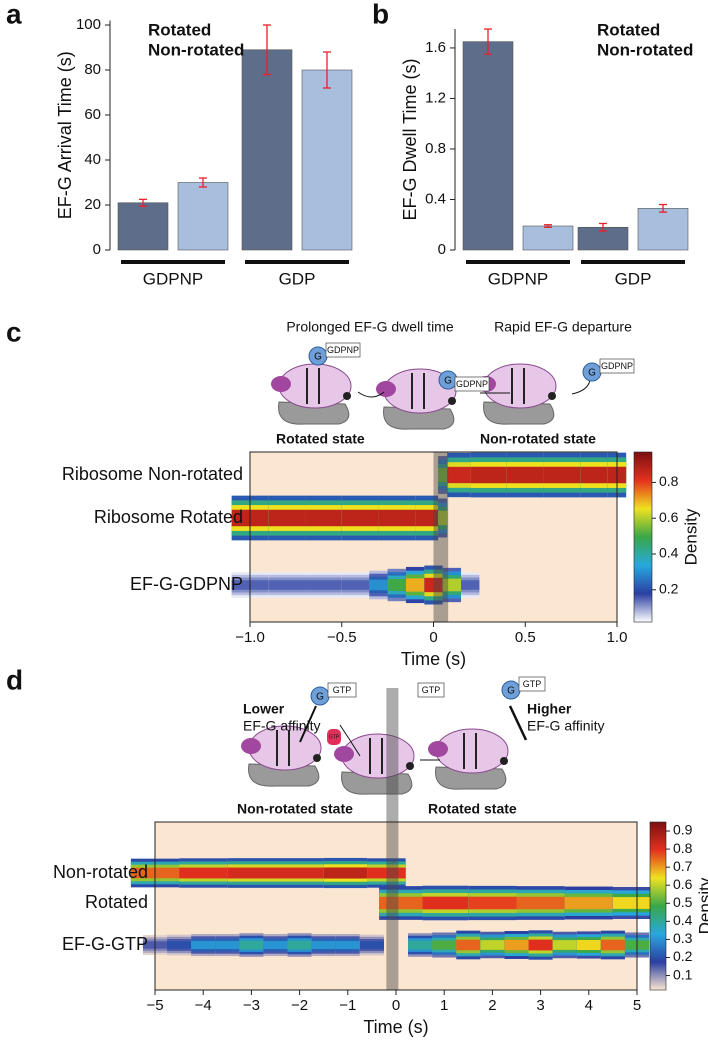 The height and width of the screenshot is (1050, 708). Describe the element at coordinates (549, 709) in the screenshot. I see `annotation: Higher` at that location.